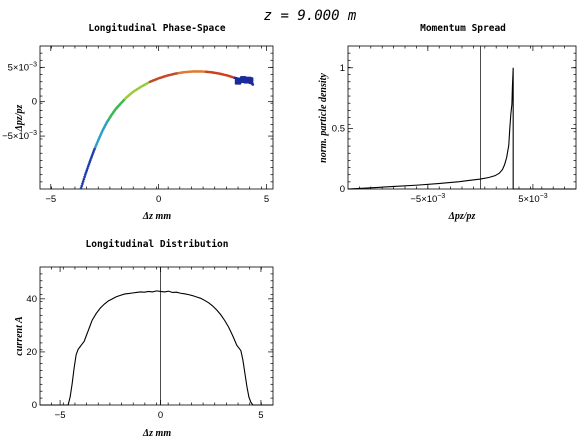 The image size is (577, 440). Describe the element at coordinates (463, 28) in the screenshot. I see `momentum-spread-title: Momentum Spread` at that location.